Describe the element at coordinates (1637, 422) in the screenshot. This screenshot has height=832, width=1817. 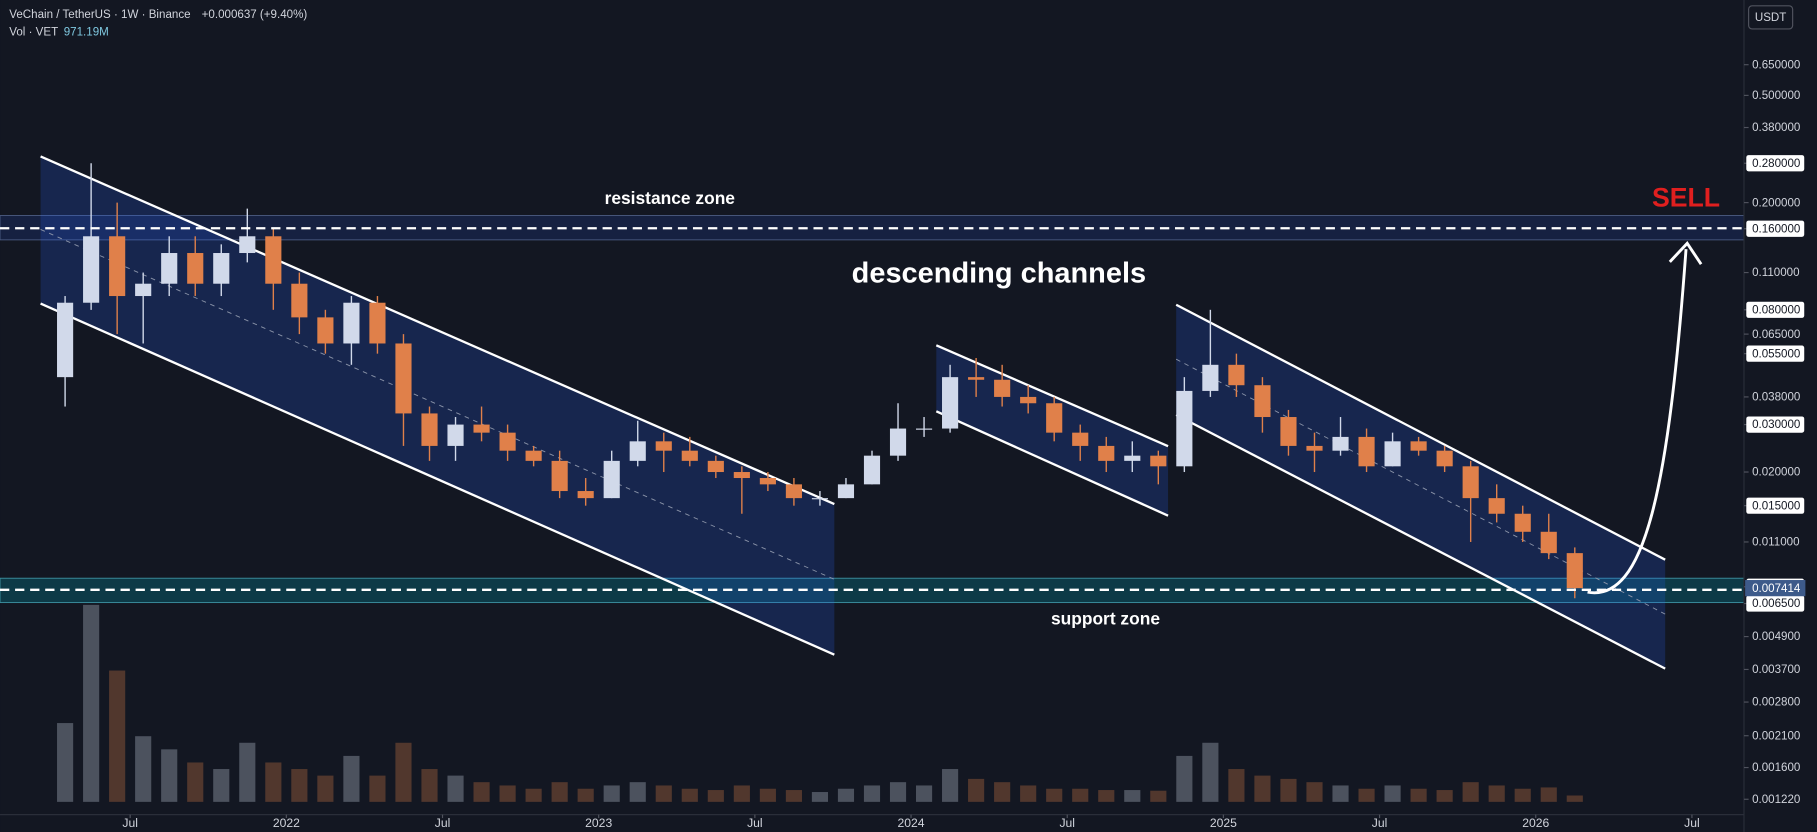
I see `projection-arrow` at that location.